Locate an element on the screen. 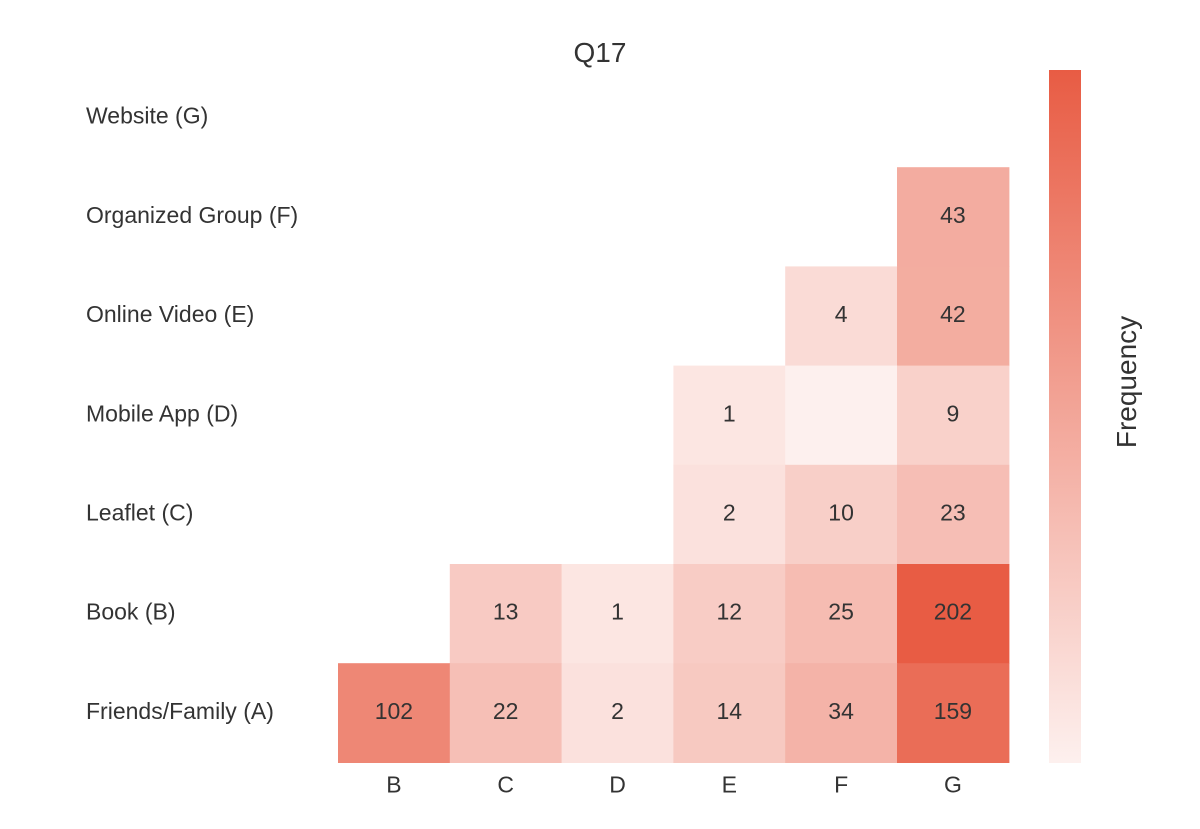 The image size is (1200, 829). cell-value-label: 12 is located at coordinates (730, 612).